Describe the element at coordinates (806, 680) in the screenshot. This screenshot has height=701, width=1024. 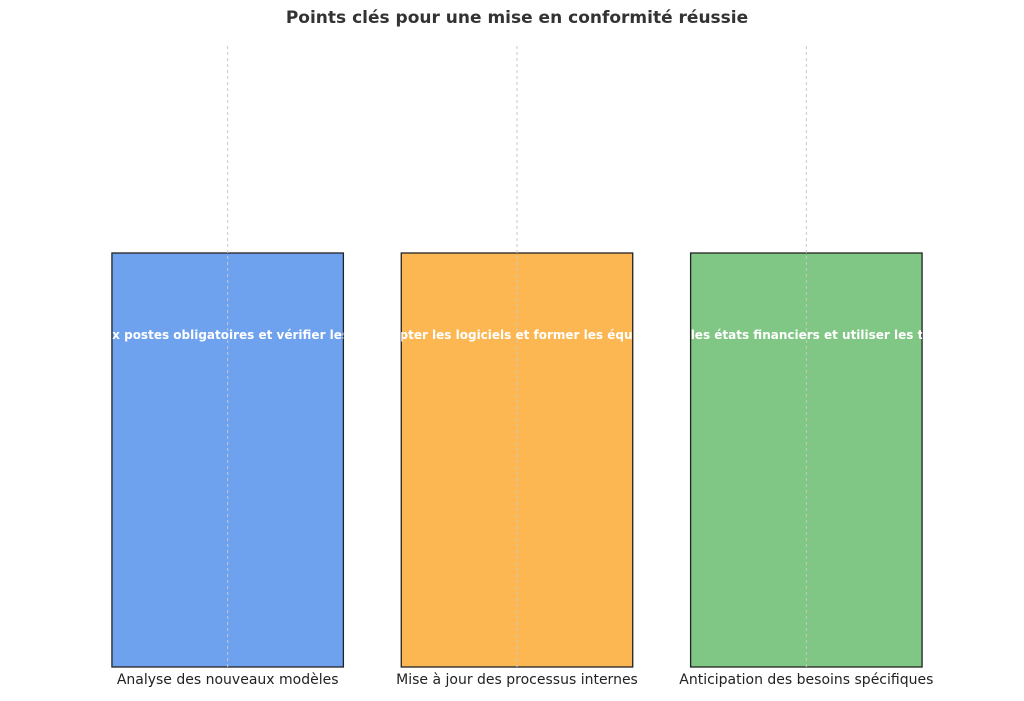
I see `x-tick-label-3: Anticipation des besoins spécifiques` at that location.